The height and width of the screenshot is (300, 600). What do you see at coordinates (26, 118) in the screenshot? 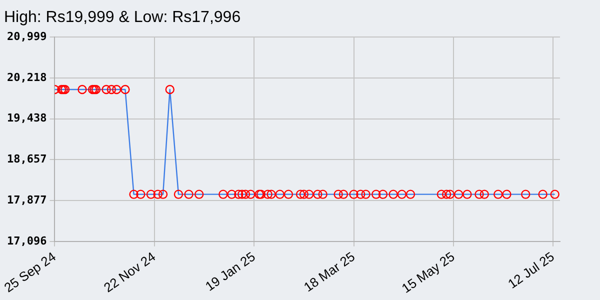
I see `y-tick-label: 19,438` at bounding box center [26, 118].